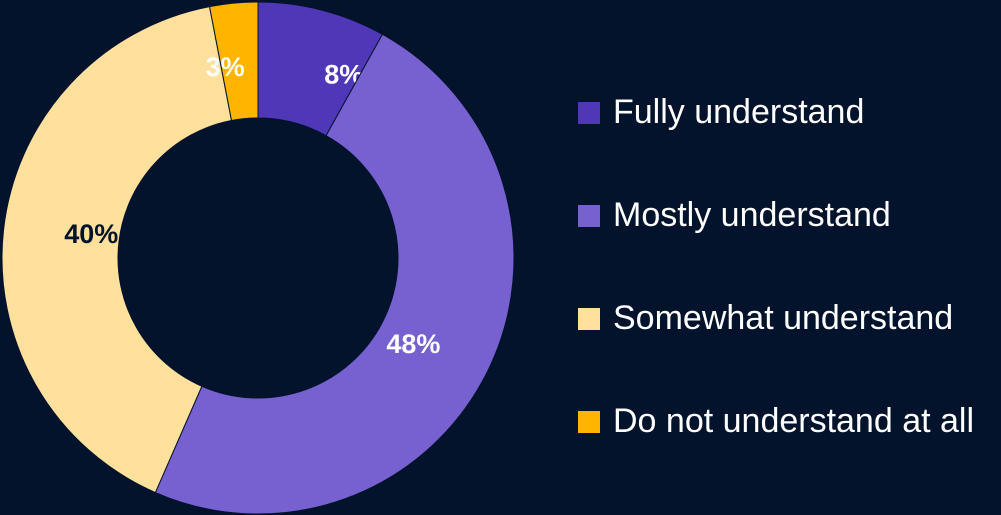 Image resolution: width=1001 pixels, height=515 pixels. I want to click on legend-swatch-do-not-understand, so click(589, 422).